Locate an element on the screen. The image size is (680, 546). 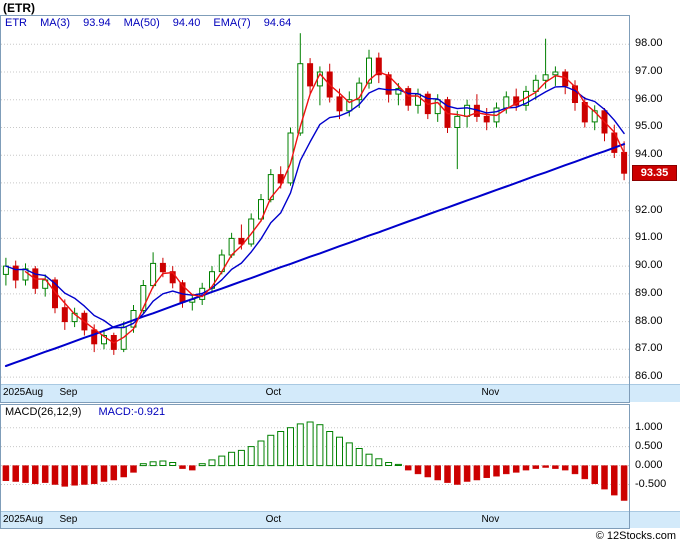
legend-ma50-label: MA(50) is located at coordinates (141, 23).